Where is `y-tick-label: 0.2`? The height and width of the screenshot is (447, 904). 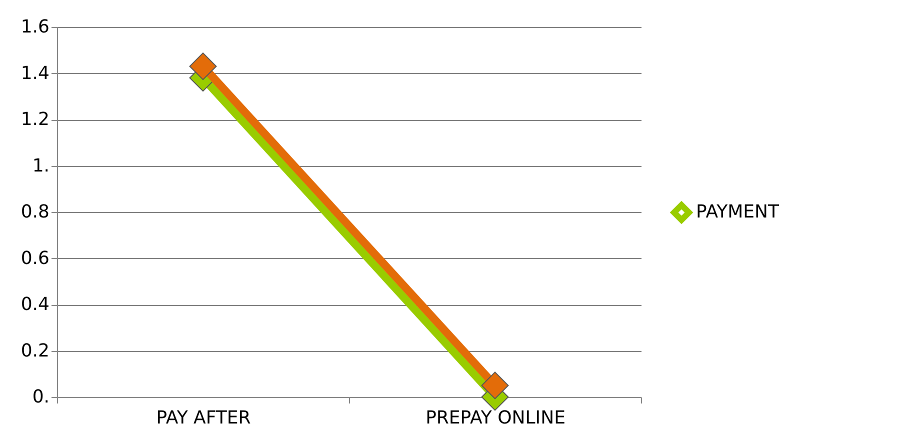
y-tick-label: 0.2 is located at coordinates (35, 351).